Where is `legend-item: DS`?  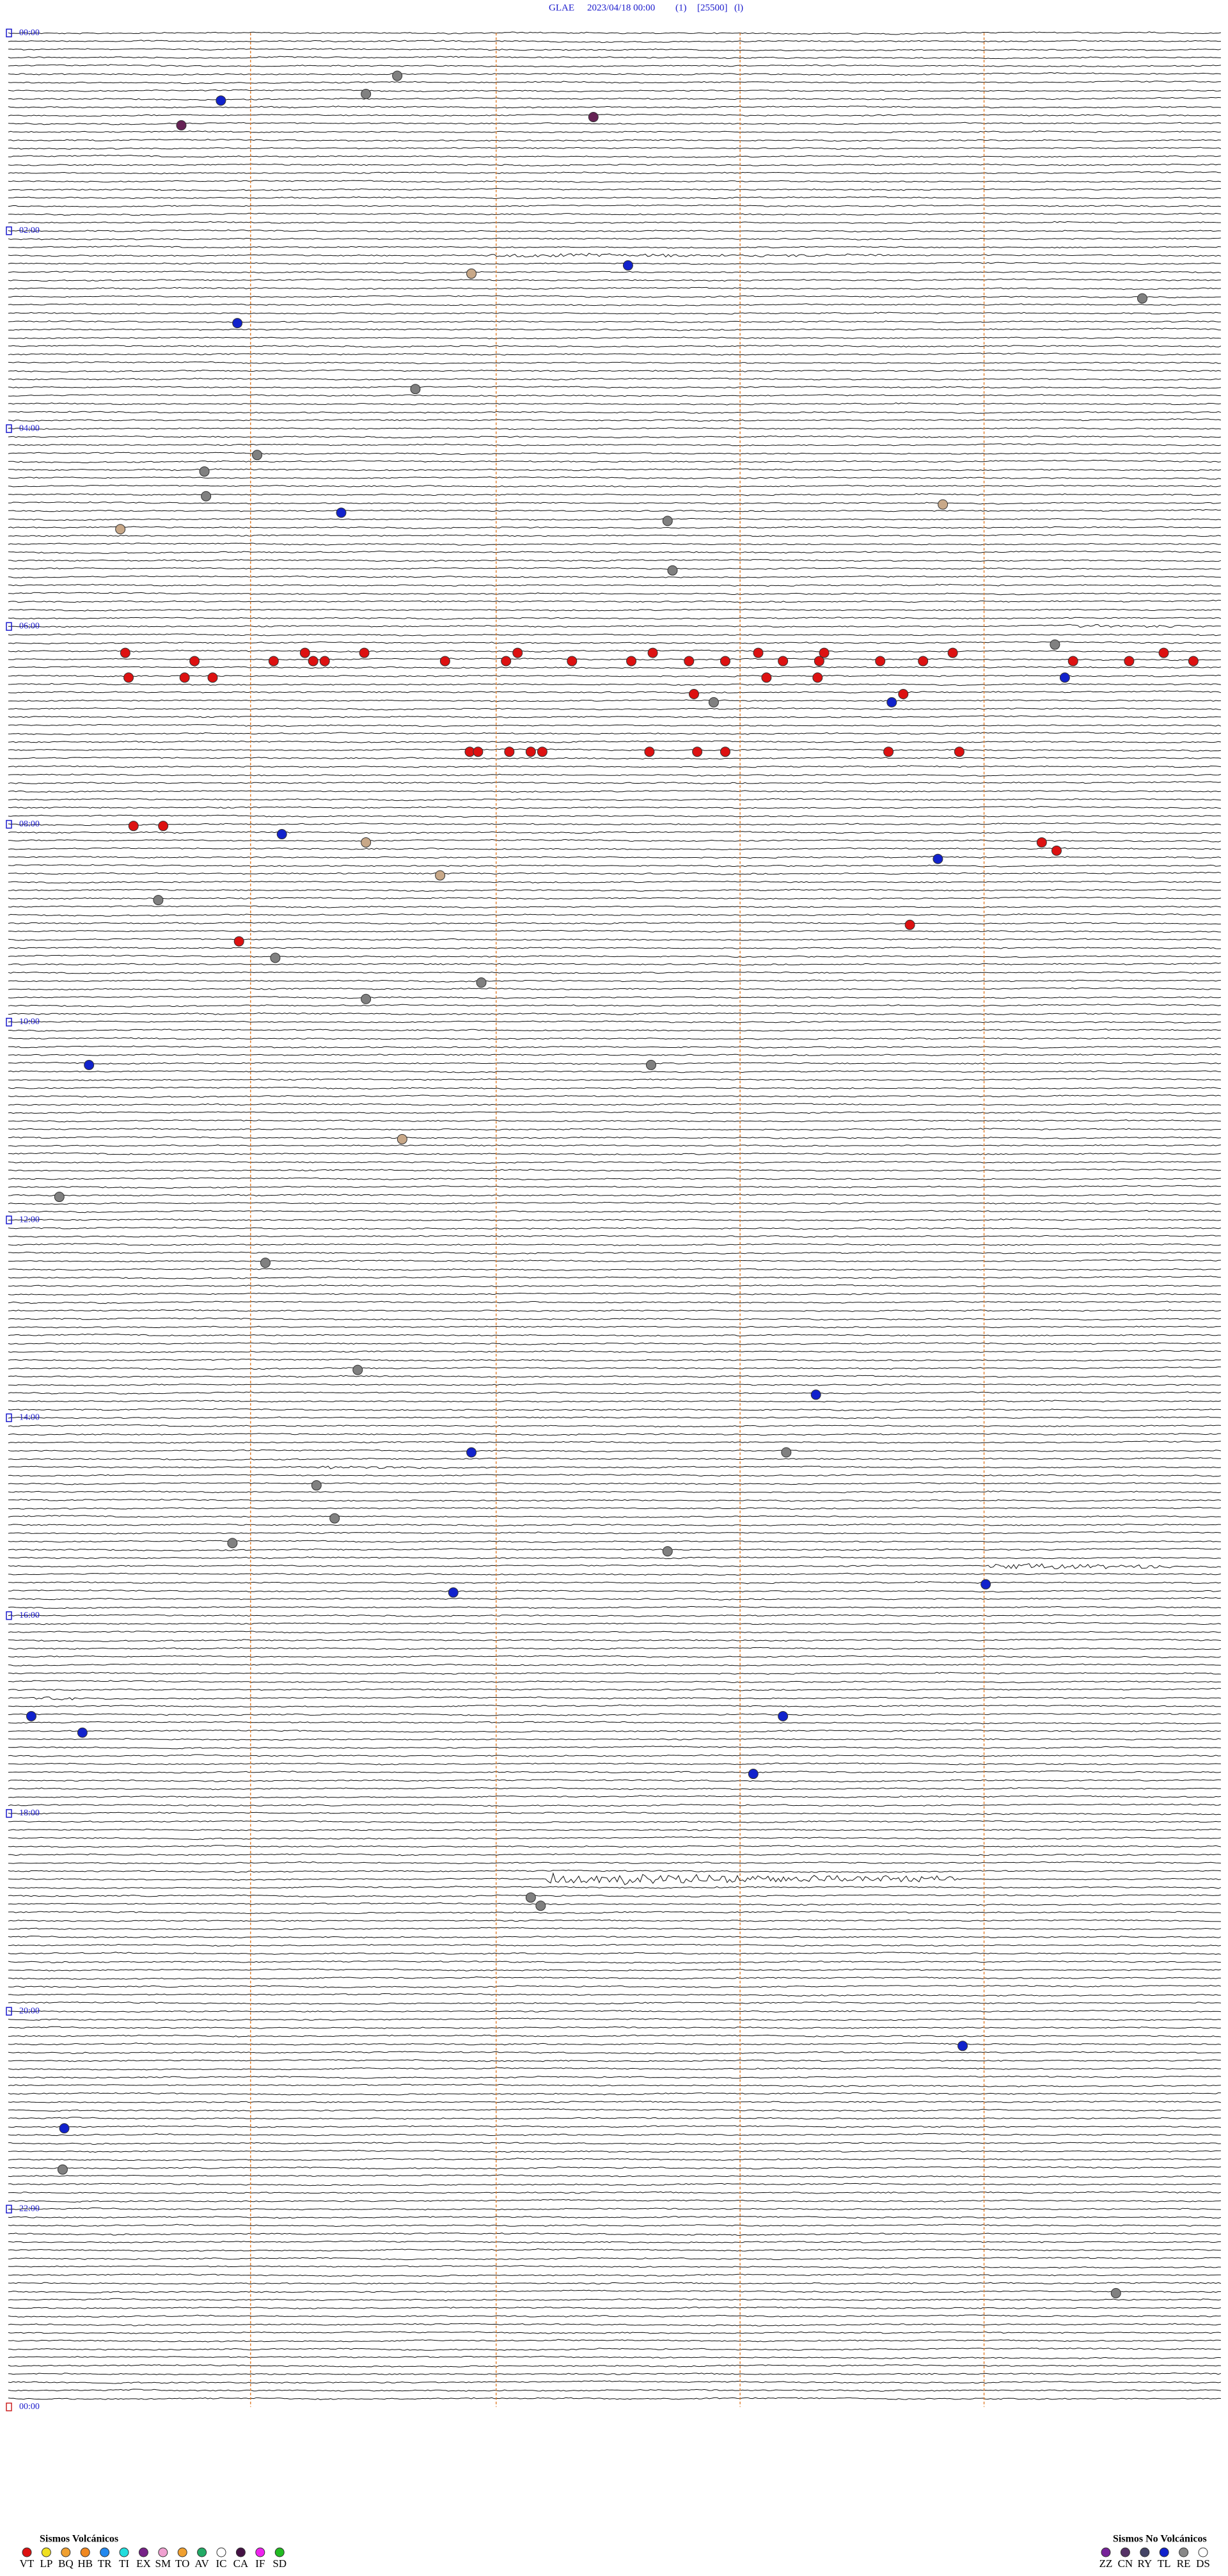
legend-item: DS is located at coordinates (1203, 2563).